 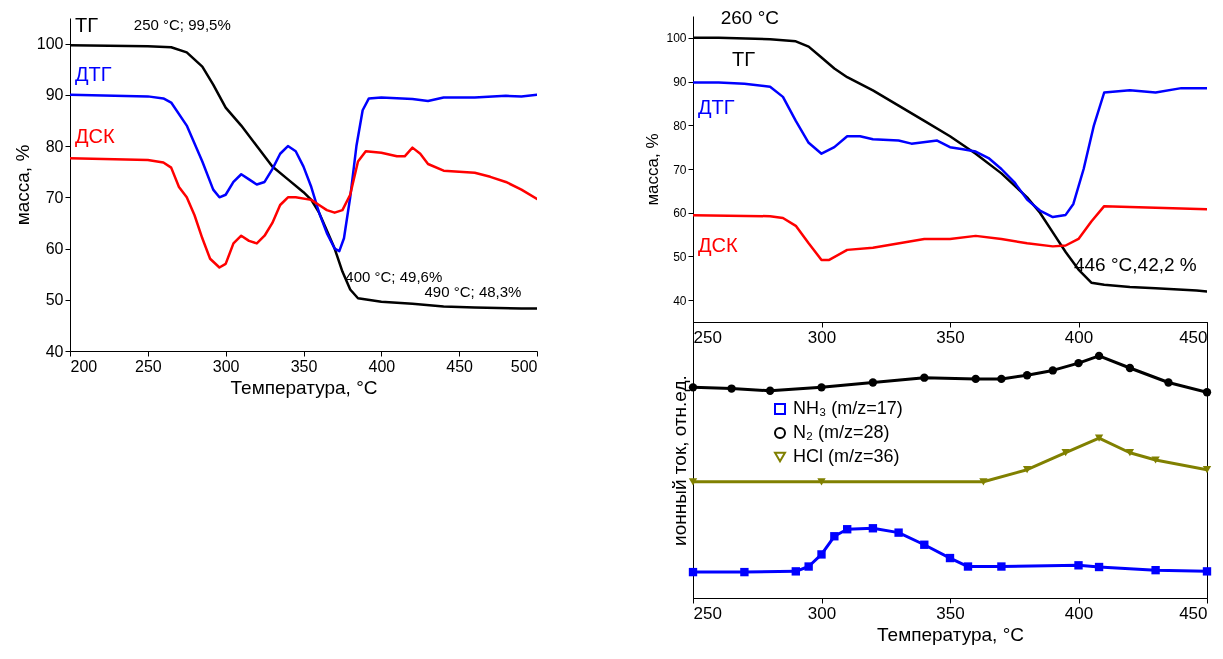 I want to click on legend-label: NH₃ (m/z=17), so click(x=848, y=408).